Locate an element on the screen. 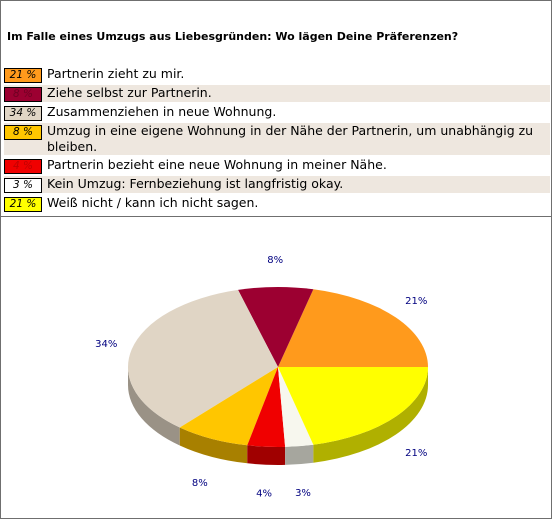 The width and height of the screenshot is (554, 521). slice-label: 3% is located at coordinates (303, 493).